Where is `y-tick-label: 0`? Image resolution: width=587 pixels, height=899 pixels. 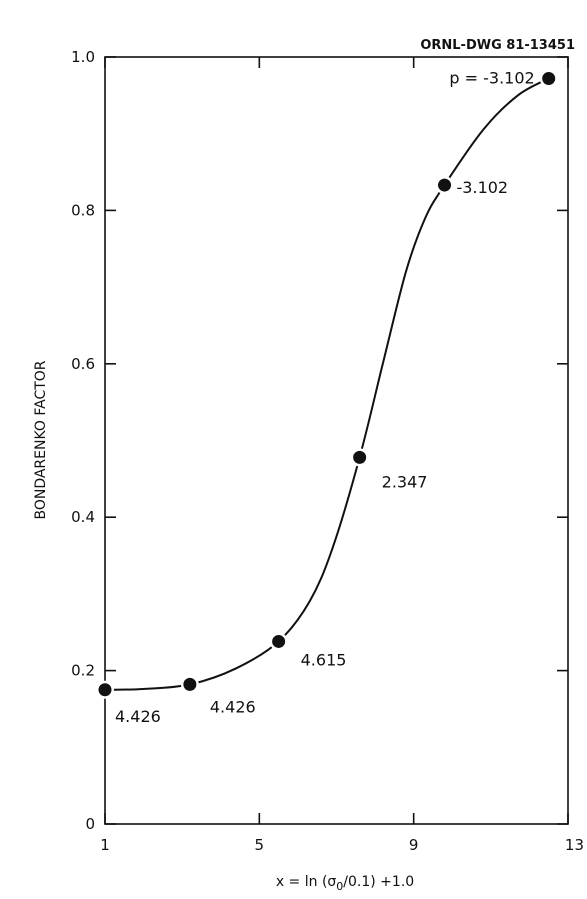
y-tick-label: 0 is located at coordinates (90, 824).